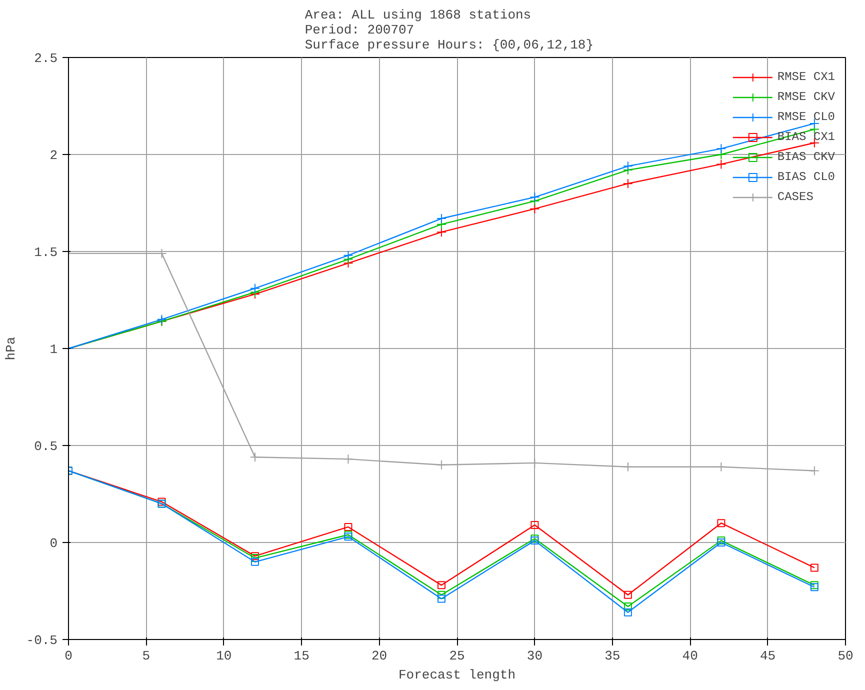  What do you see at coordinates (612, 656) in the screenshot?
I see `x-tick-label: 35` at bounding box center [612, 656].